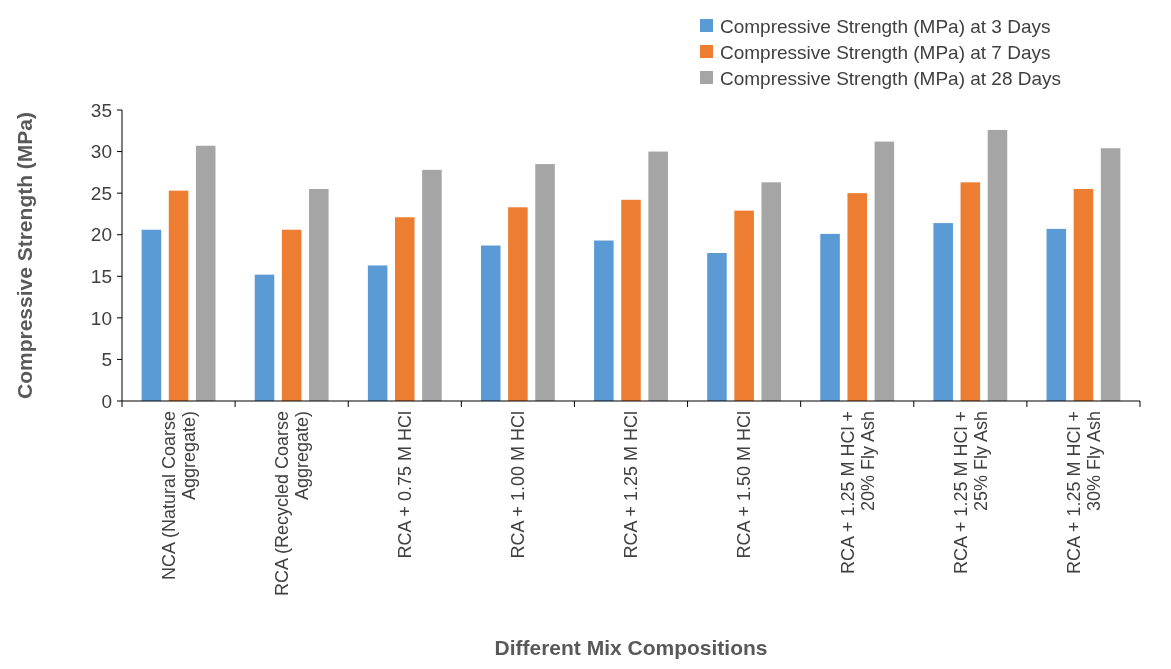  What do you see at coordinates (106, 401) in the screenshot?
I see `y-tick-label: 0` at bounding box center [106, 401].